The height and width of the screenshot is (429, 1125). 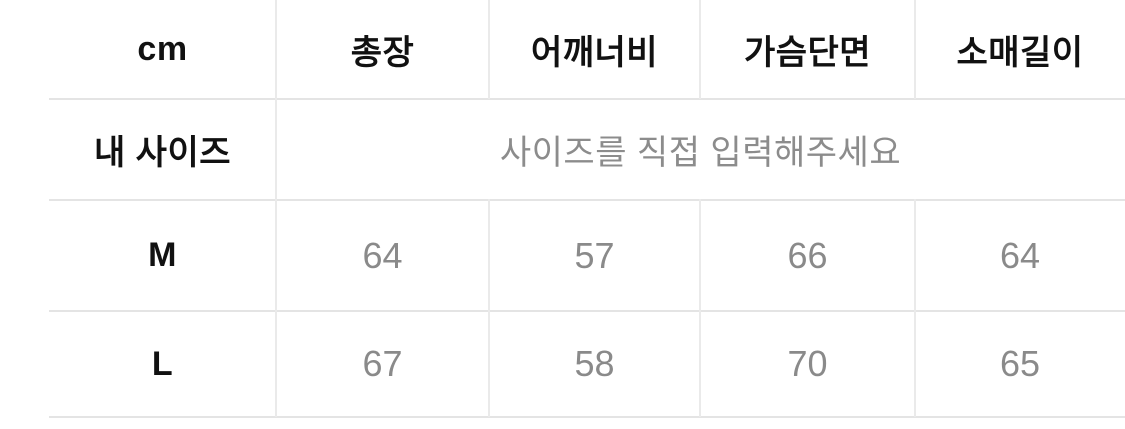 What do you see at coordinates (700, 153) in the screenshot?
I see `my-size-input-prompt: 사이즈를 직접 입력해주세요` at bounding box center [700, 153].